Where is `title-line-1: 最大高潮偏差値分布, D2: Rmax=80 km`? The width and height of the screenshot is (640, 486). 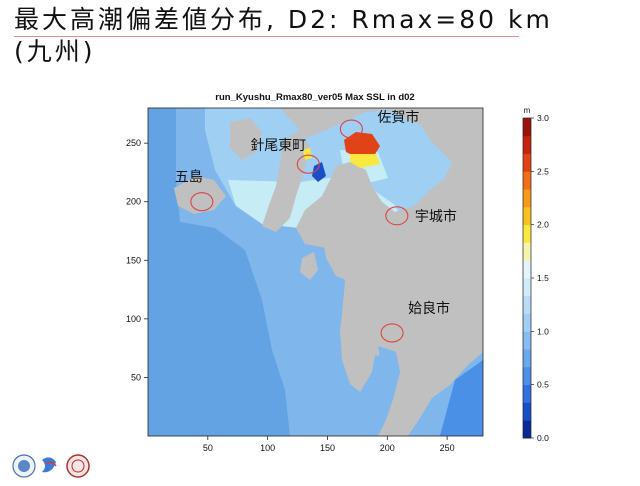
title-line-1: 最大高潮偏差値分布, D2: Rmax=80 km is located at coordinates (283, 19).